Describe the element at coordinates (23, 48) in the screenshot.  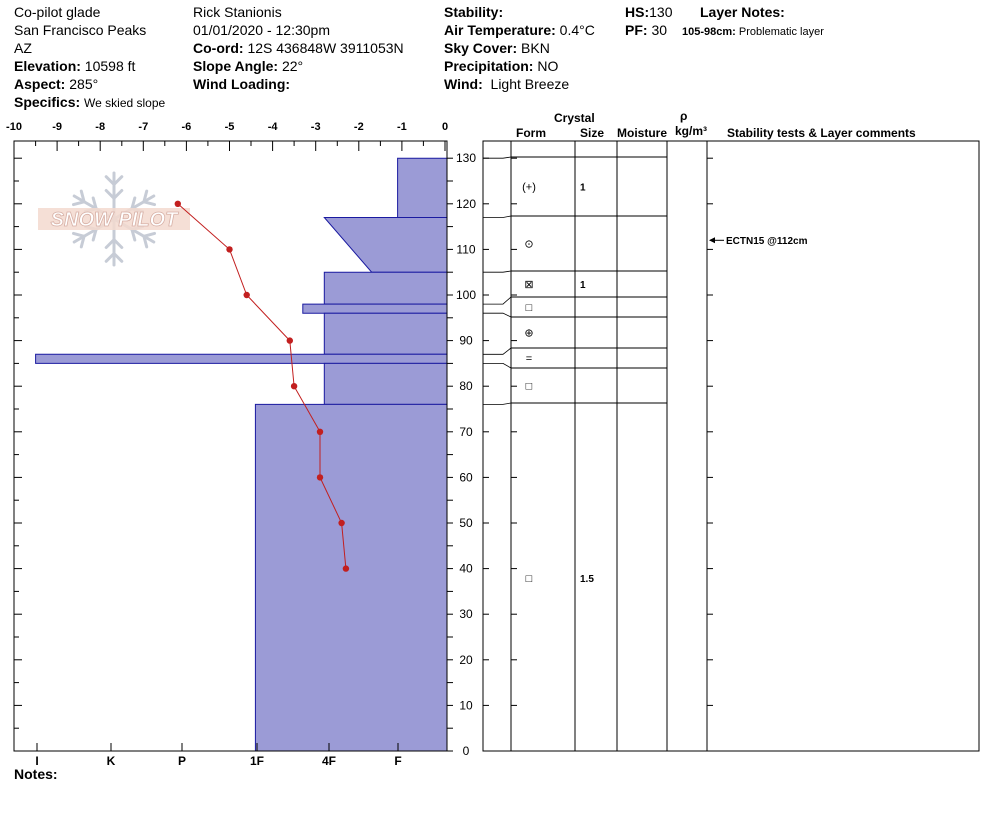
I see `state: AZ` at that location.